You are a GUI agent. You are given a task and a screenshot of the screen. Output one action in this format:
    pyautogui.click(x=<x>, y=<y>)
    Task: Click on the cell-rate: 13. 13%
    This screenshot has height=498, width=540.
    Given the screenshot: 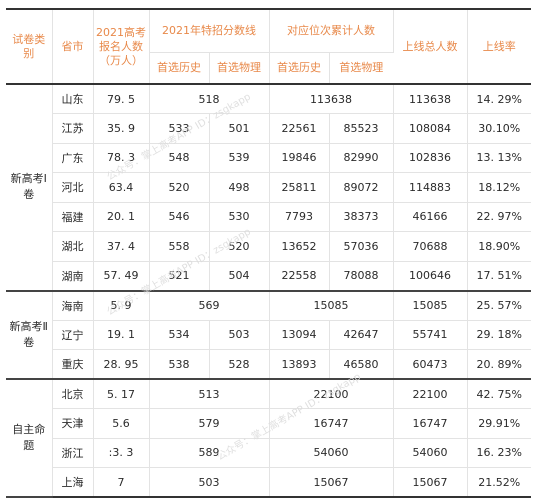 What is the action you would take?
    pyautogui.click(x=499, y=158)
    